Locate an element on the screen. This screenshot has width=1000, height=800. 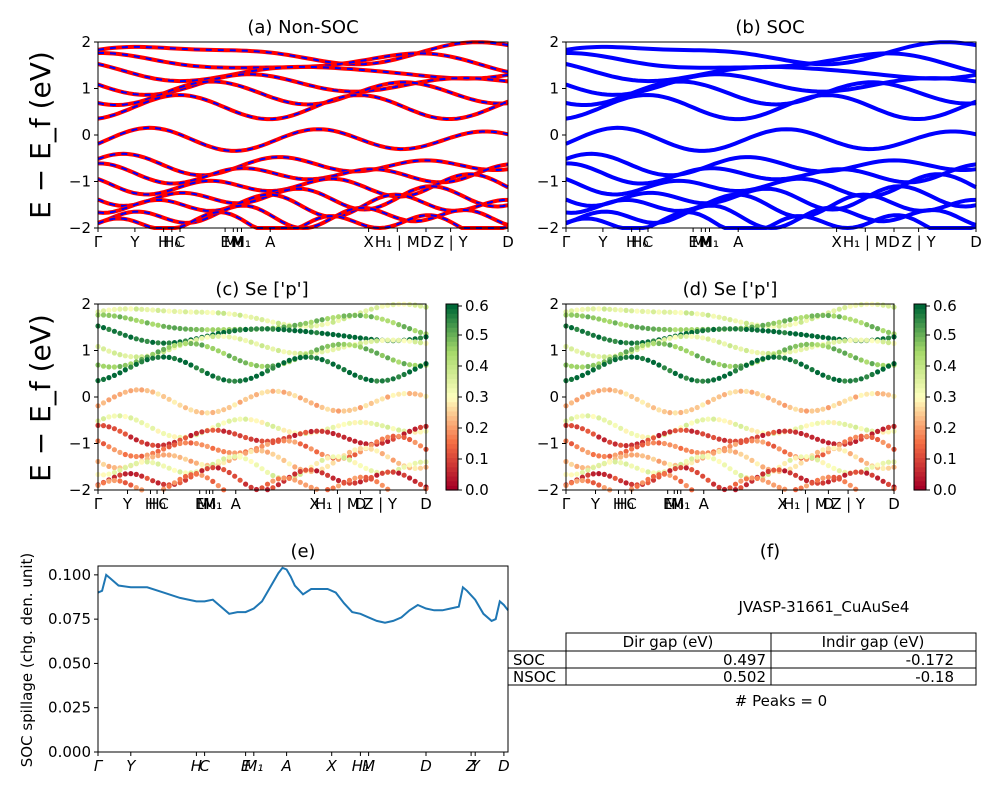
band-line is located at coordinates (771, 164).